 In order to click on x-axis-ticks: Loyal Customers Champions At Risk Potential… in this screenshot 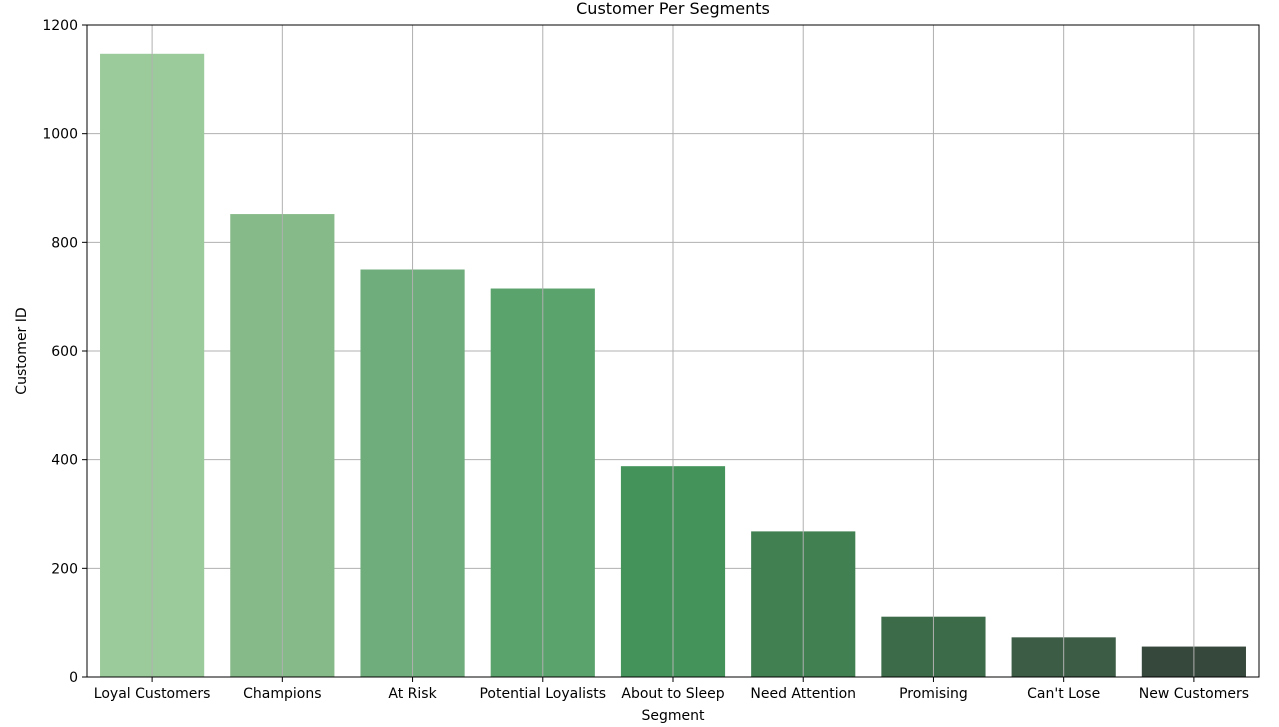, I will do `click(671, 689)`.